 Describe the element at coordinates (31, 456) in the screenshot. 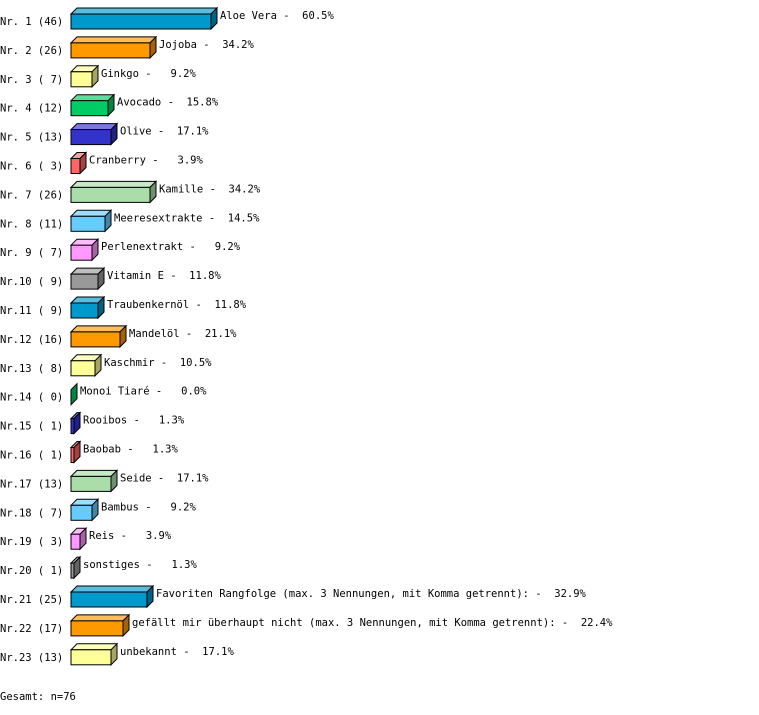

I see `category-label: Nr.16 ( 1)` at that location.